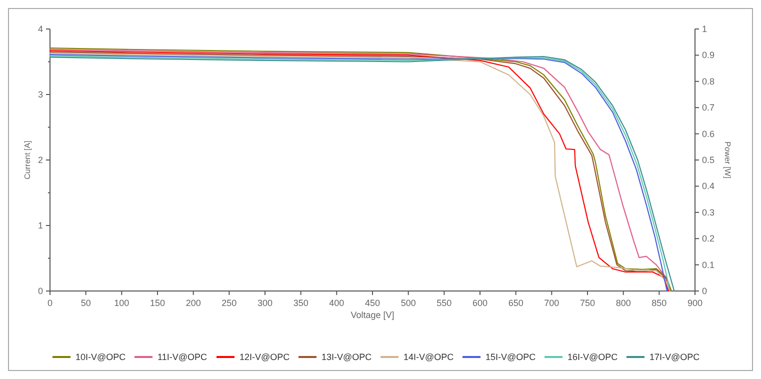  I want to click on y2-tick-label: 0, so click(705, 291).